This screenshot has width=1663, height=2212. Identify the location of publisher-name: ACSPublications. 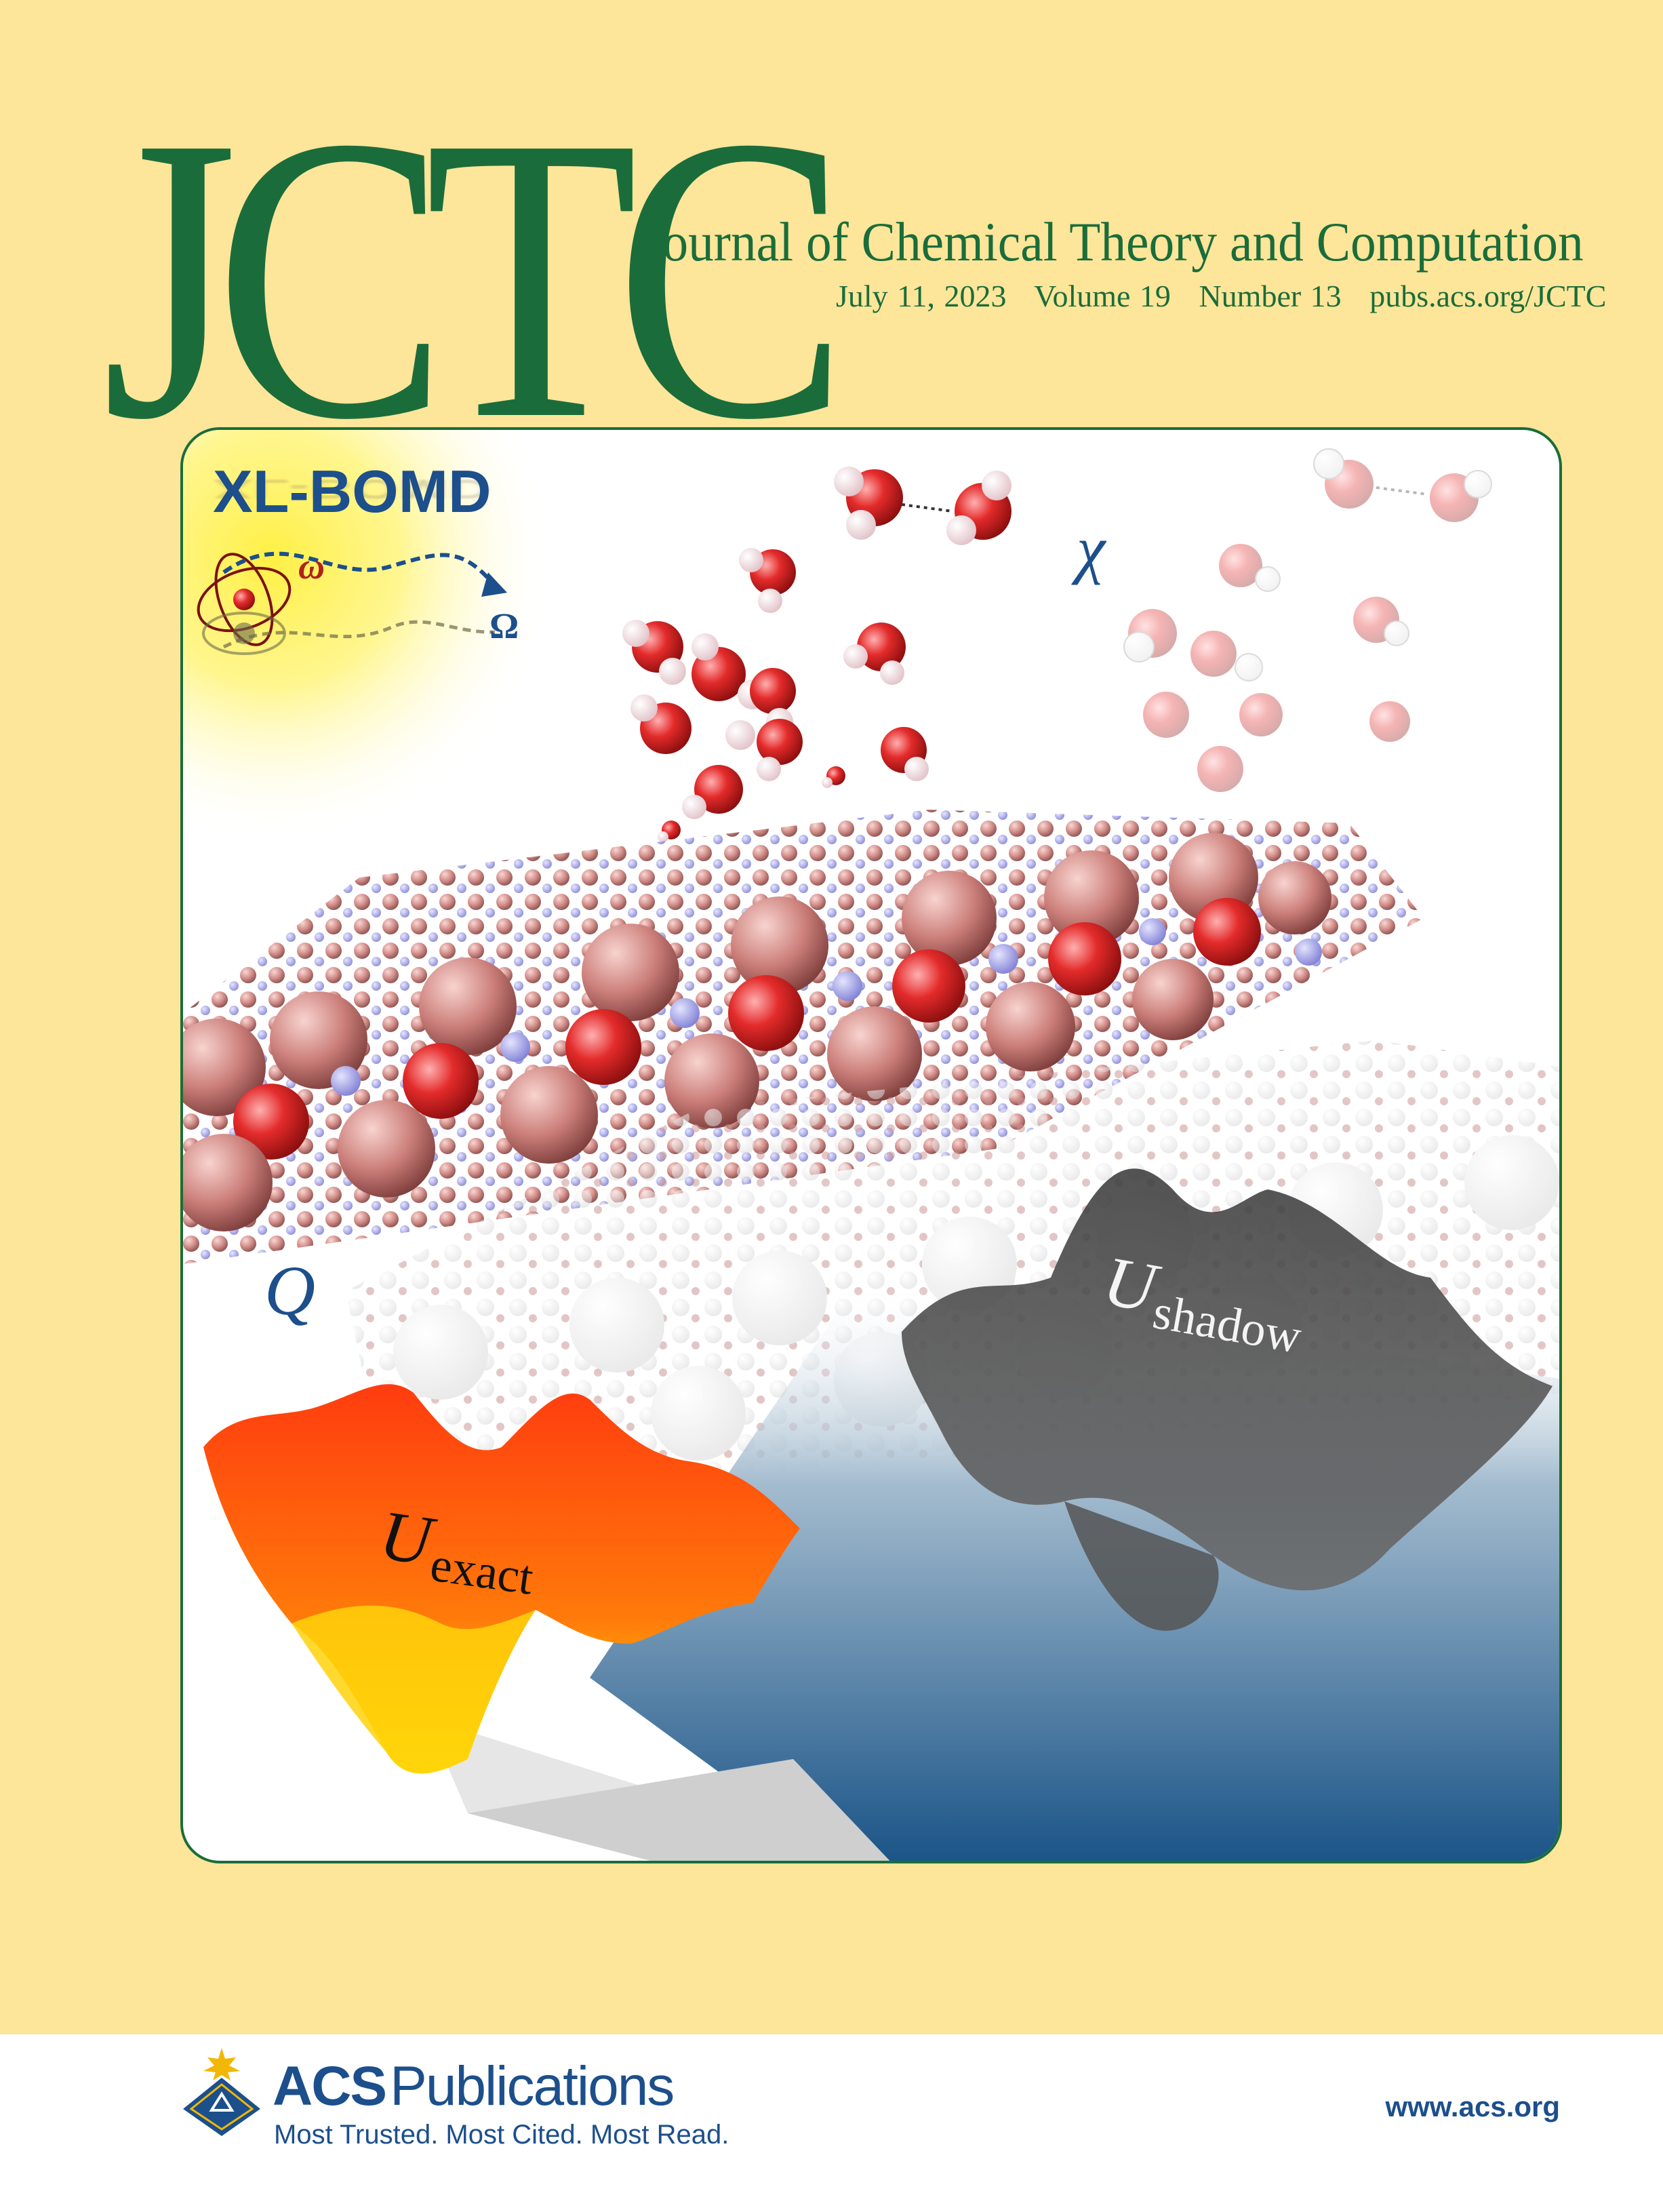
(474, 2087).